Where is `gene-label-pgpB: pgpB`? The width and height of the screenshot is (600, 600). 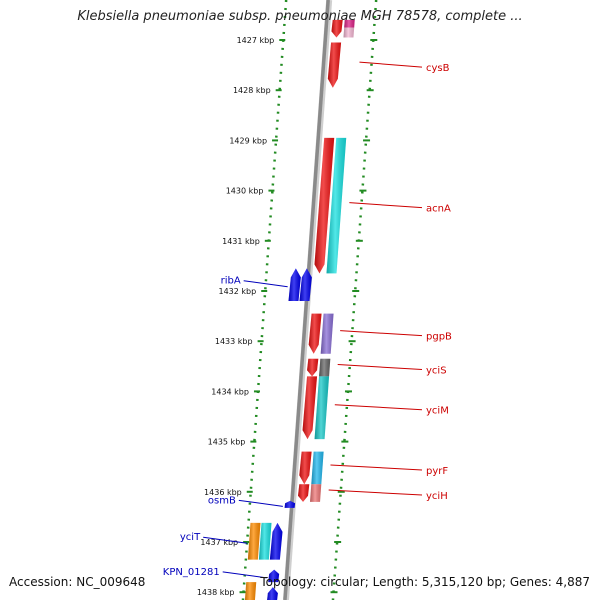
gene-label-pgpB: pgpB is located at coordinates (439, 337).